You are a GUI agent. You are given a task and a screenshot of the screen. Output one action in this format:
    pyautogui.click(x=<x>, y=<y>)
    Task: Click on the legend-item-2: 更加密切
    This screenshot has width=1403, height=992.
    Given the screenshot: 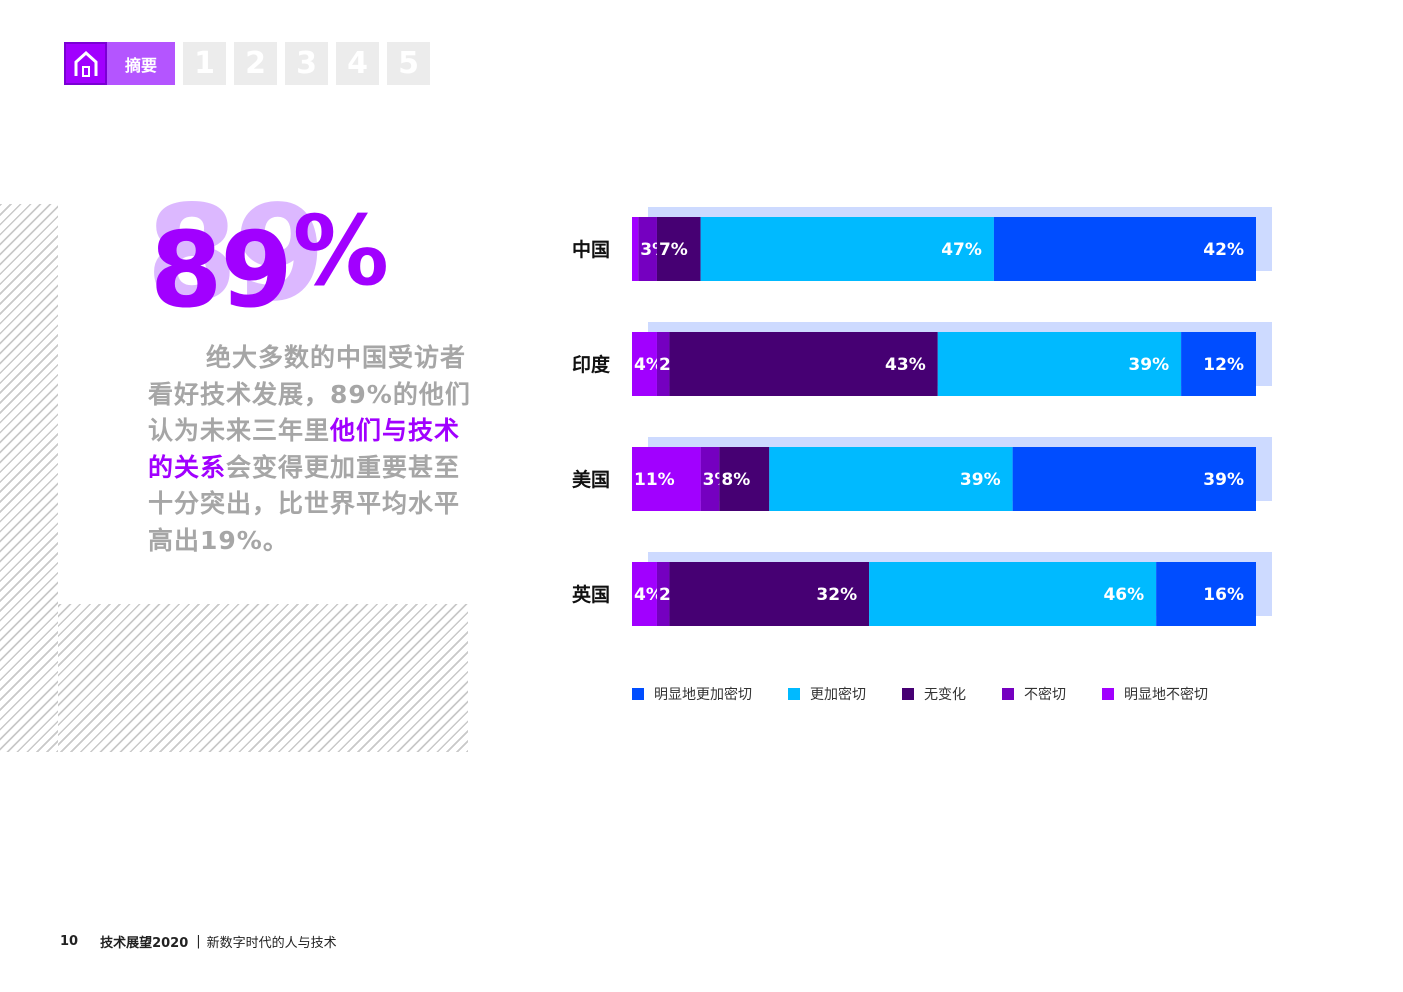 What is the action you would take?
    pyautogui.click(x=827, y=694)
    